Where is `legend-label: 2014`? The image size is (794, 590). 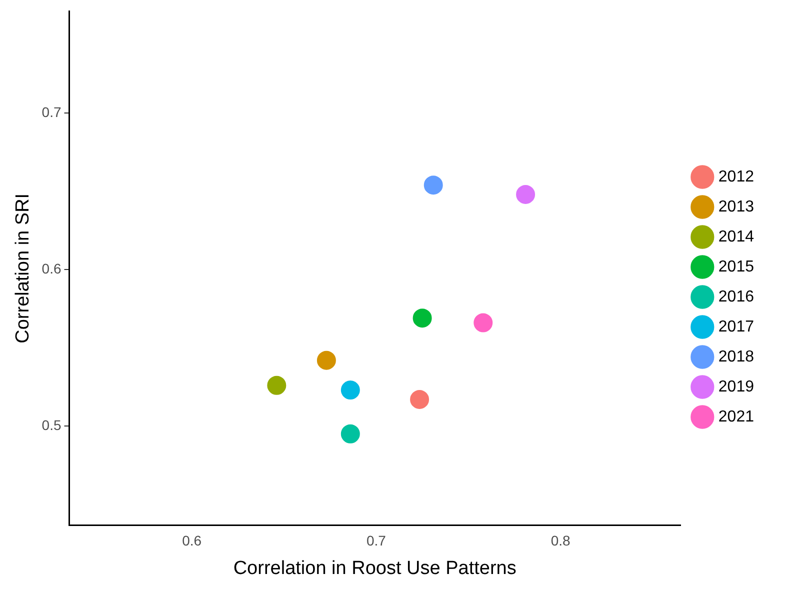
legend-label: 2014 is located at coordinates (736, 237).